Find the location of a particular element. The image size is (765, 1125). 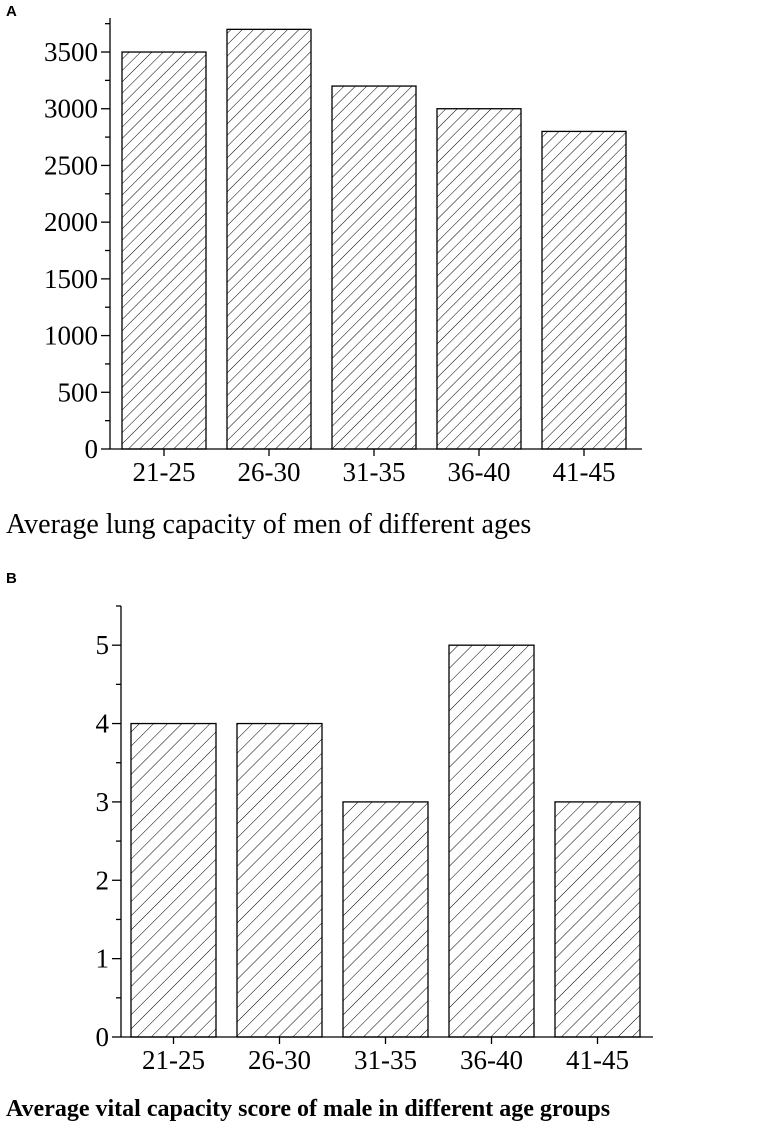

y-tick-label: 2000 is located at coordinates (71, 222).